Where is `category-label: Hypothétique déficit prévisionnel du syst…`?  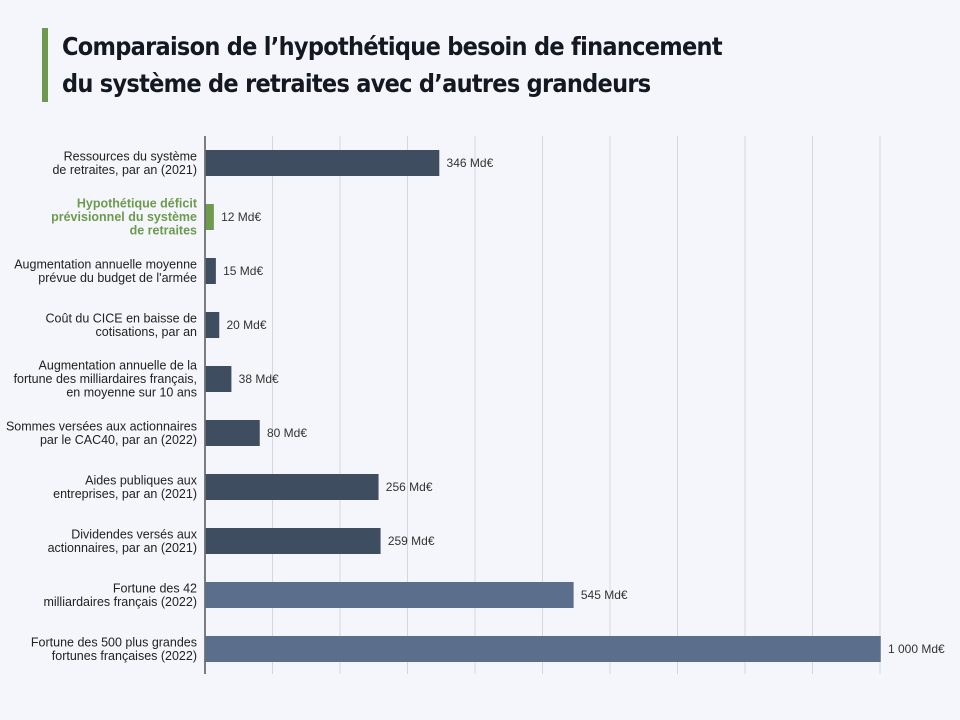 category-label: Hypothétique déficit prévisionnel du syst… is located at coordinates (124, 217).